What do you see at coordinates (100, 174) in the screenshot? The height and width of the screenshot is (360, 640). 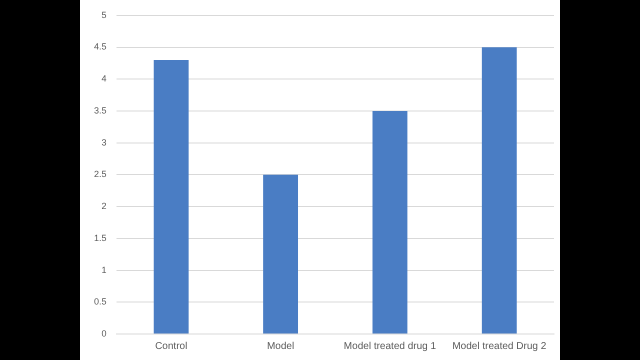 I see `y-tick-label: 2.5` at bounding box center [100, 174].